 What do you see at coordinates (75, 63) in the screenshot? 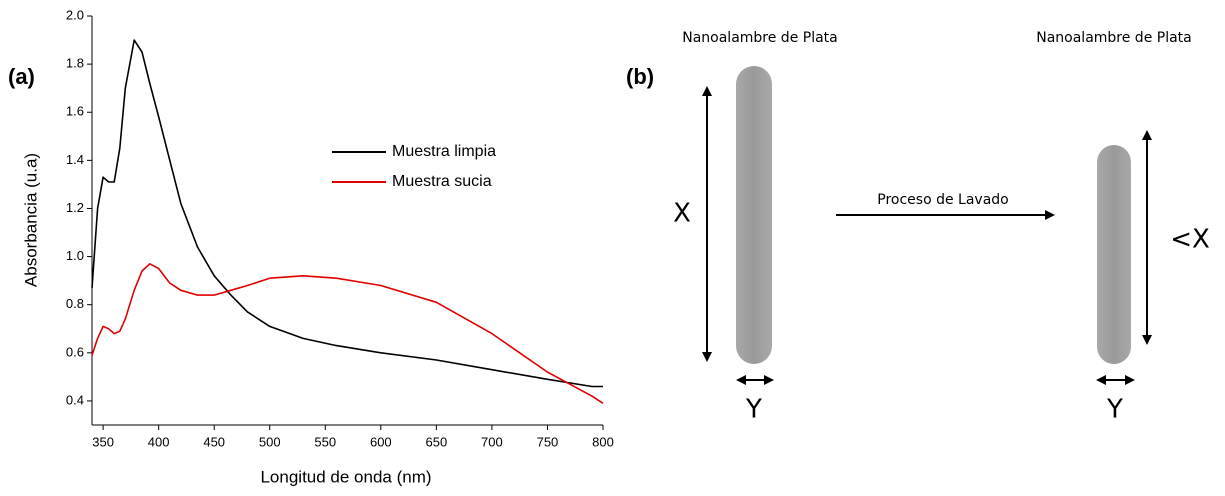
I see `y-tick-label: 1.8` at bounding box center [75, 63].